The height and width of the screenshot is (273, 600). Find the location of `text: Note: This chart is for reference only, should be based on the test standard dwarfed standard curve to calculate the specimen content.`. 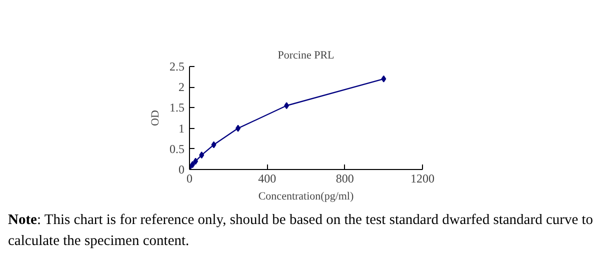

text: Note: This chart is for reference only, should be based on the test standard dwarfed standard curve to calculate the specimen content. is located at coordinates (301, 231).